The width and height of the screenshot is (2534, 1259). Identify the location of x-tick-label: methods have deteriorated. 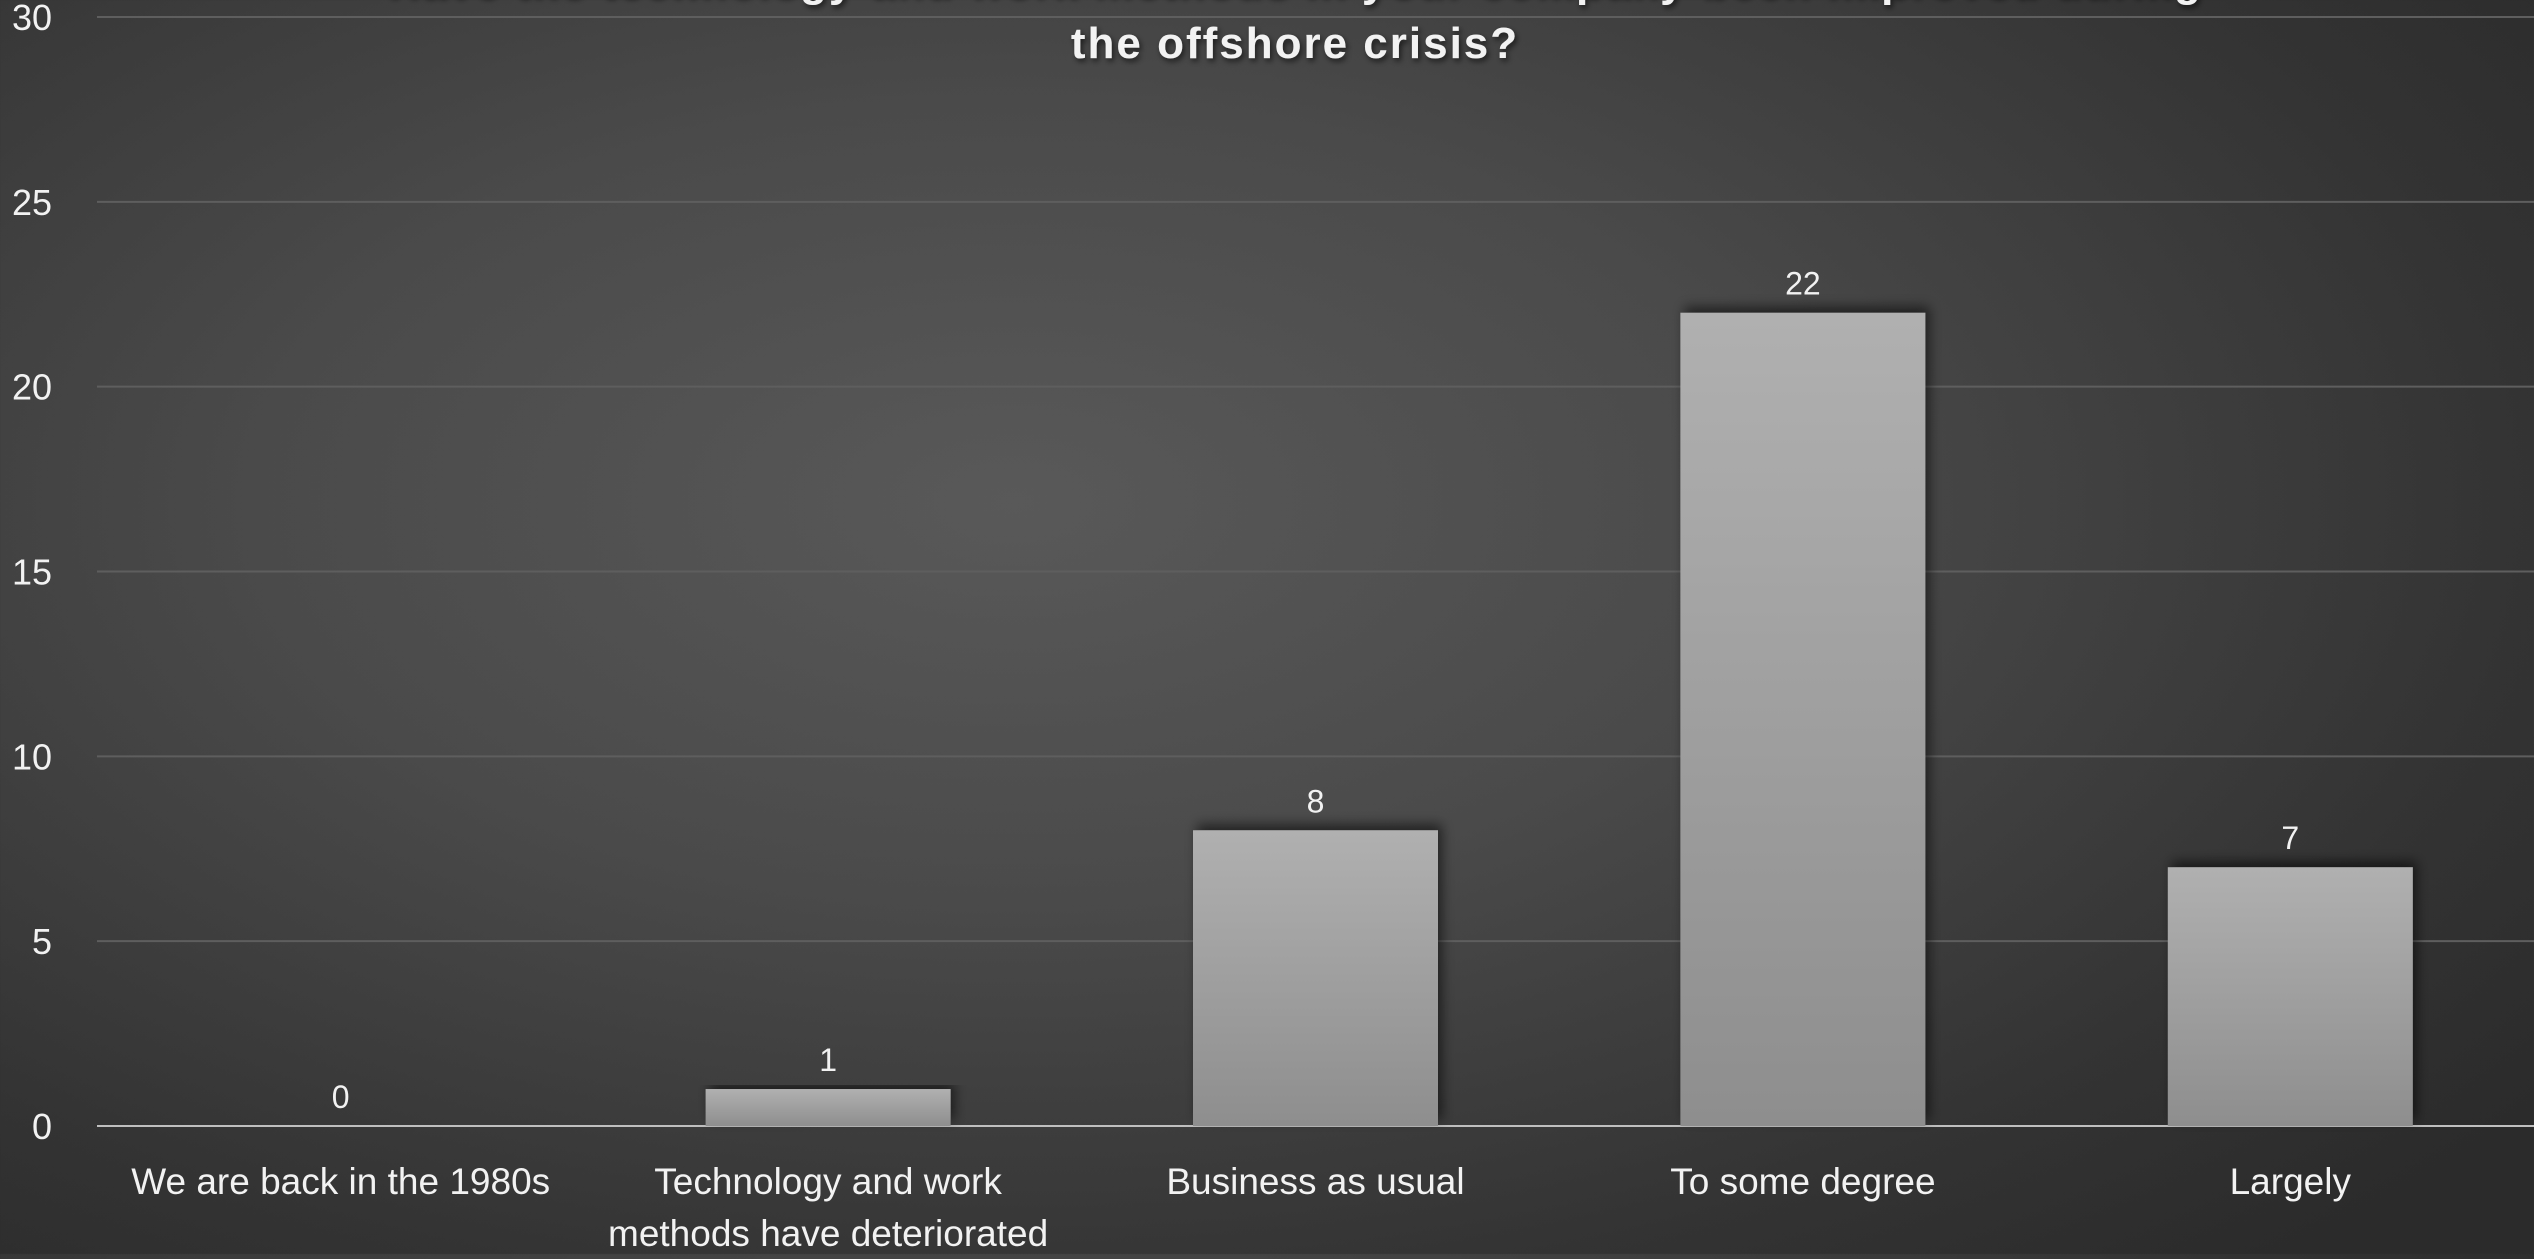
(828, 1233).